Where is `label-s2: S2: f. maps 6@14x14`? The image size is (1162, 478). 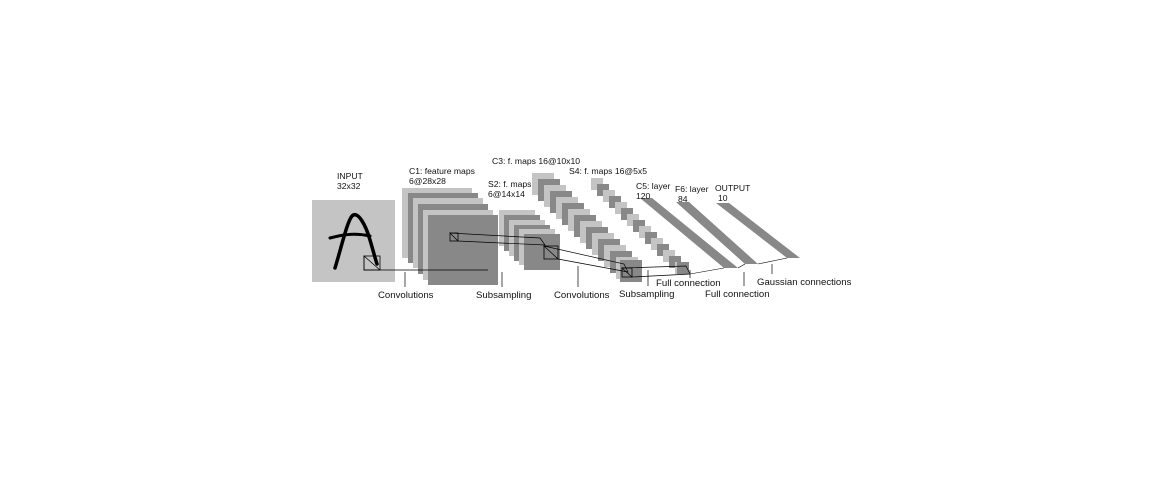
label-s2: S2: f. maps 6@14x14 is located at coordinates (510, 189).